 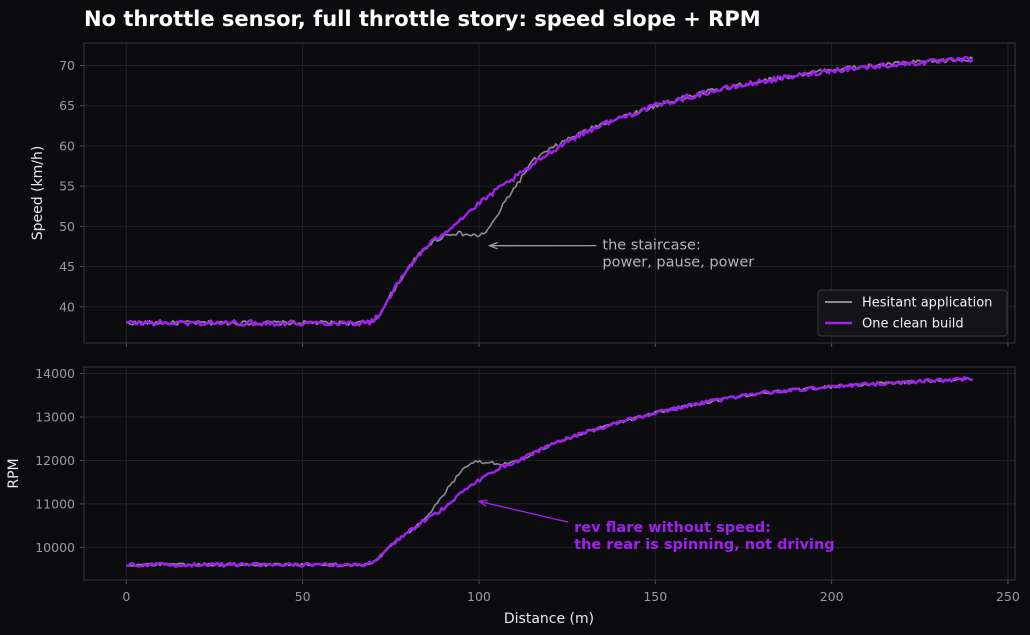 I want to click on y-tick-label: 70, so click(x=67, y=65).